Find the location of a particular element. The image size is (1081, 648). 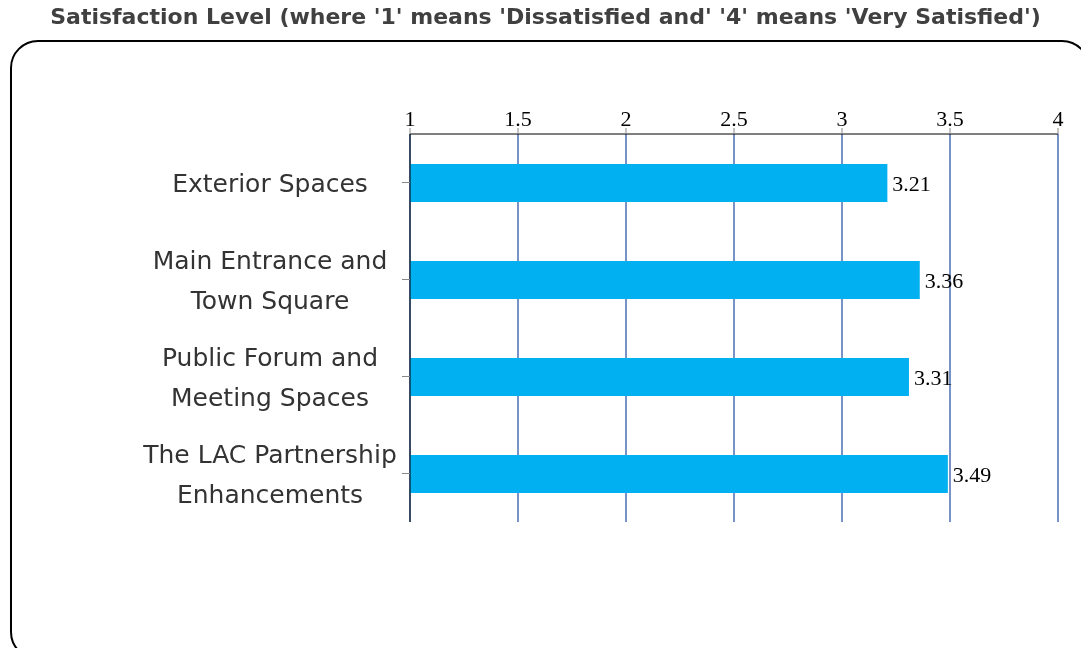

x-tick-label: 1 is located at coordinates (410, 118).